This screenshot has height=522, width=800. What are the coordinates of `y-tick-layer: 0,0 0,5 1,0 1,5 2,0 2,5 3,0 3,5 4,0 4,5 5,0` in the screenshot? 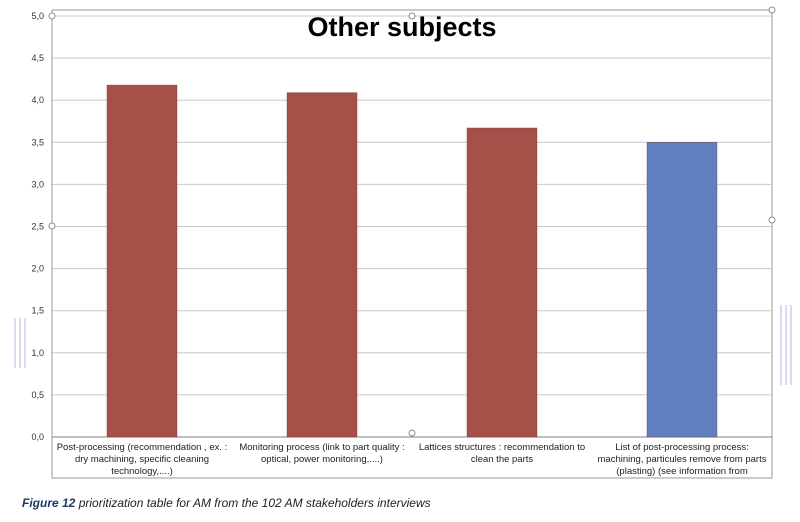 It's located at (37, 226).